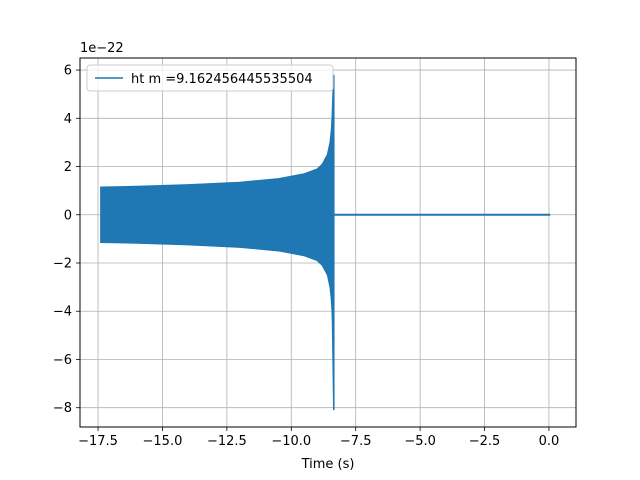 The image size is (640, 480). What do you see at coordinates (328, 464) in the screenshot?
I see `x-axis-label: Time (s)` at bounding box center [328, 464].